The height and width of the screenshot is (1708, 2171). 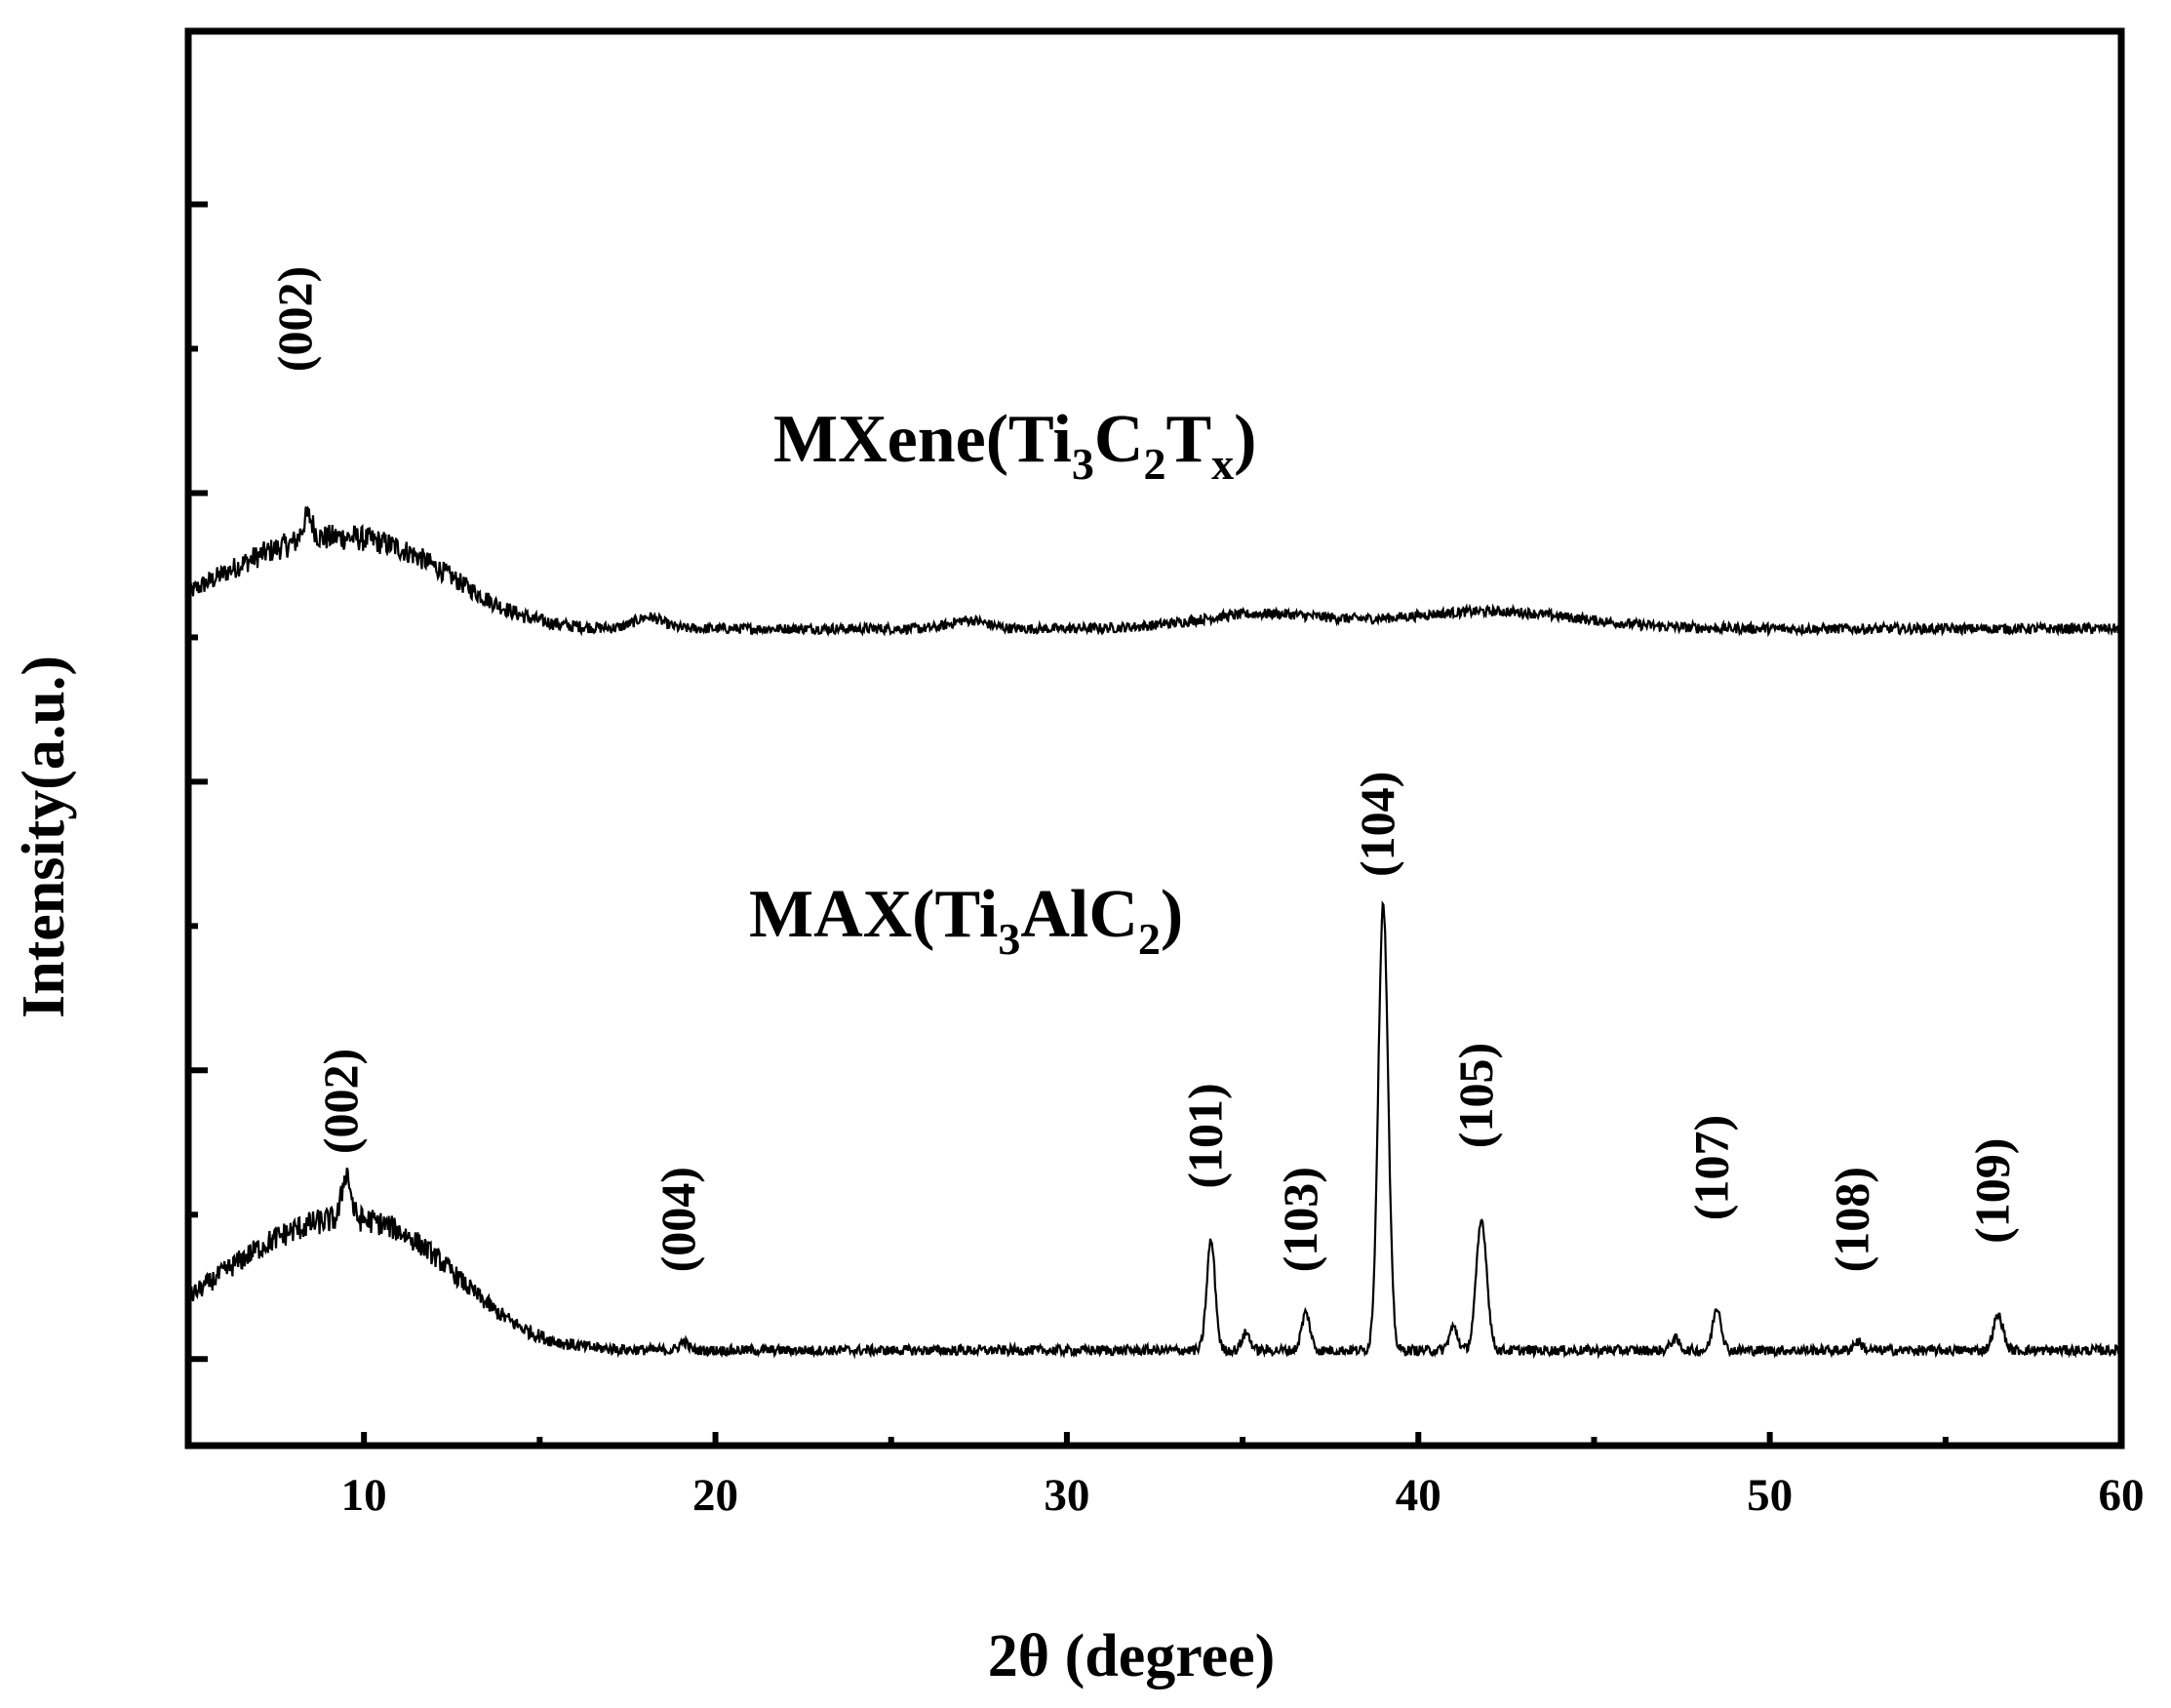 What do you see at coordinates (1418, 1495) in the screenshot?
I see `x-tick-label: 40` at bounding box center [1418, 1495].